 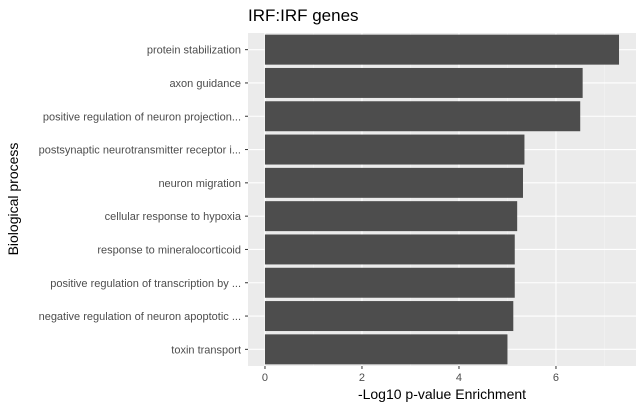 I want to click on x-tick-label: 4, so click(x=459, y=378).